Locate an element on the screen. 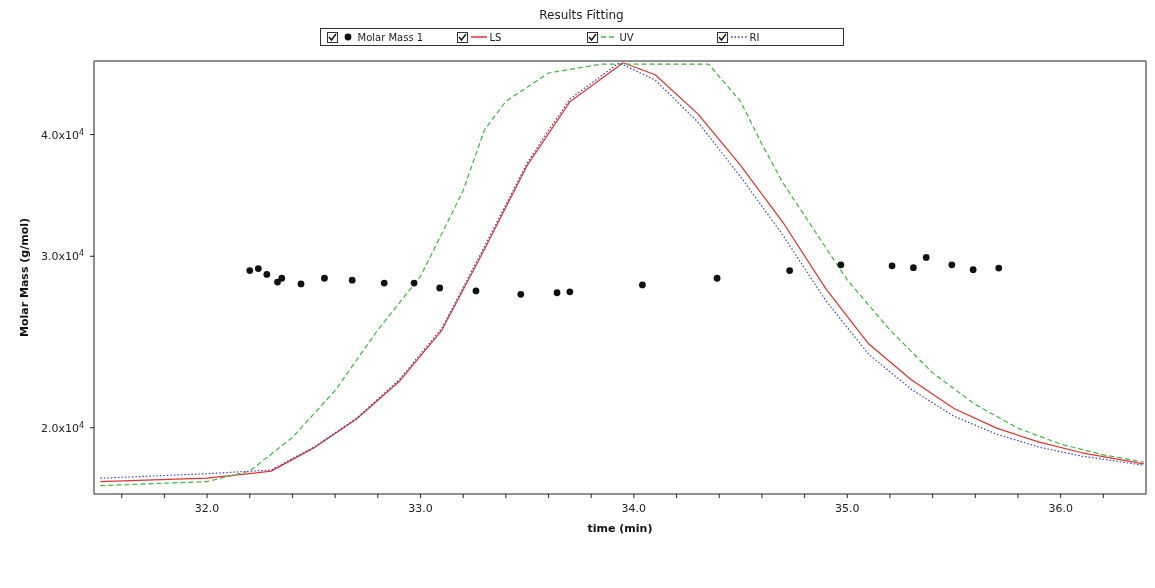 The height and width of the screenshot is (588, 1155). x-tick-label: 34.0 is located at coordinates (634, 508).